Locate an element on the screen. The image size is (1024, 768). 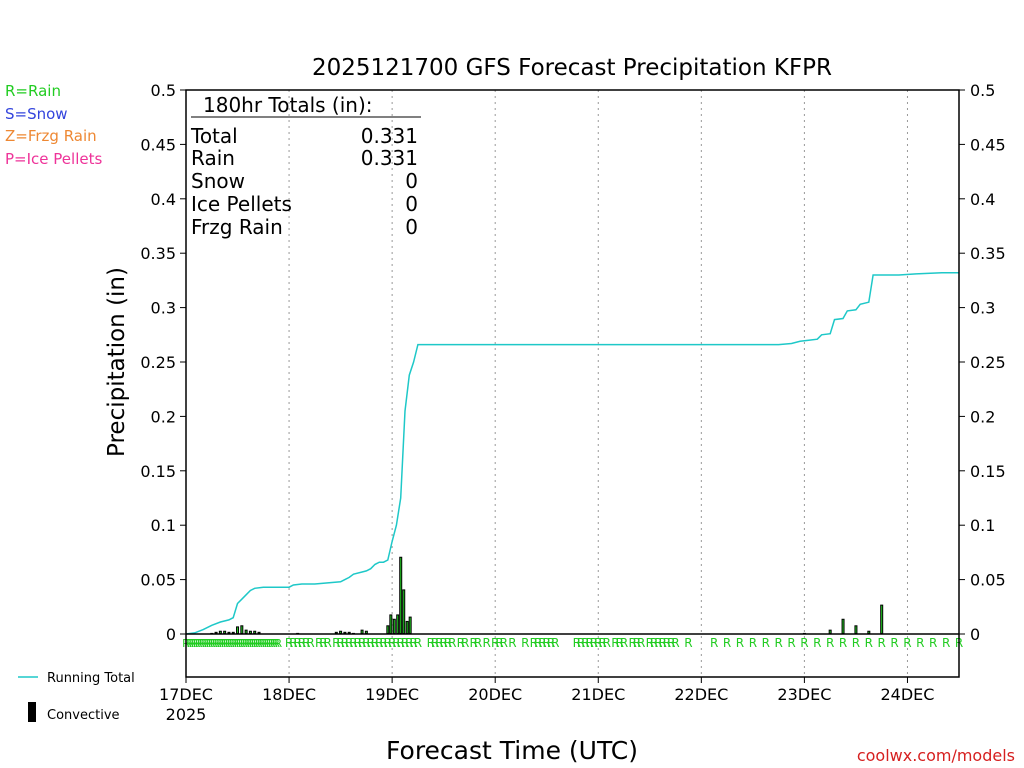
precip-mark-87: R is located at coordinates (512, 643).